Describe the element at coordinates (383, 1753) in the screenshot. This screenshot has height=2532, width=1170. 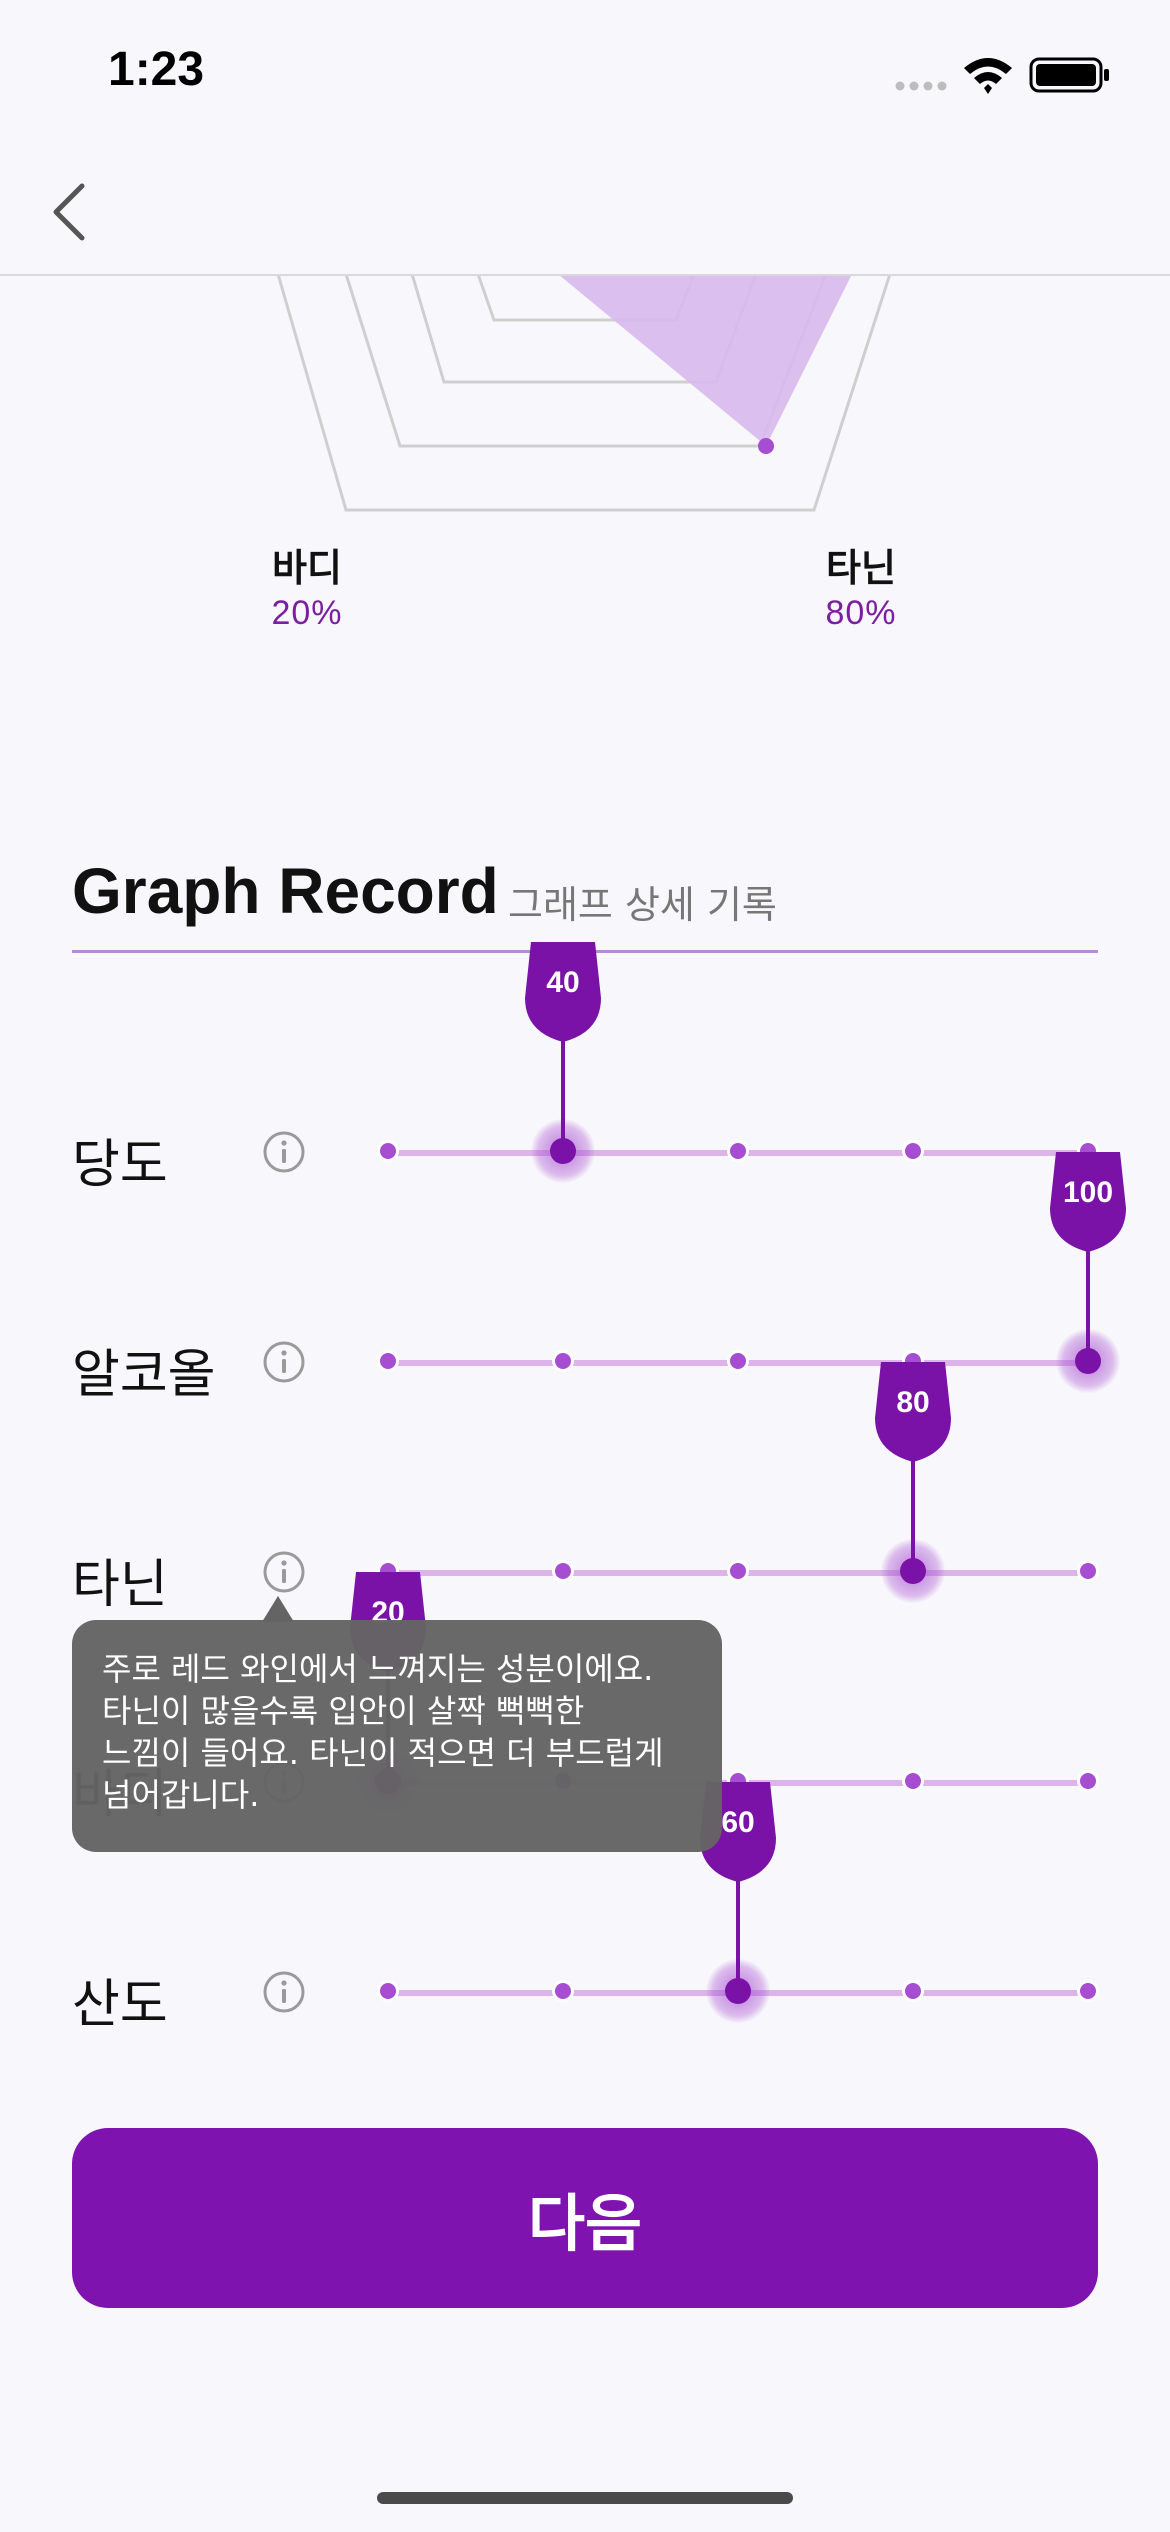
I see `tooltip-line: 느낌이 들어요. 타닌이 적으면 더 부드럽게` at that location.